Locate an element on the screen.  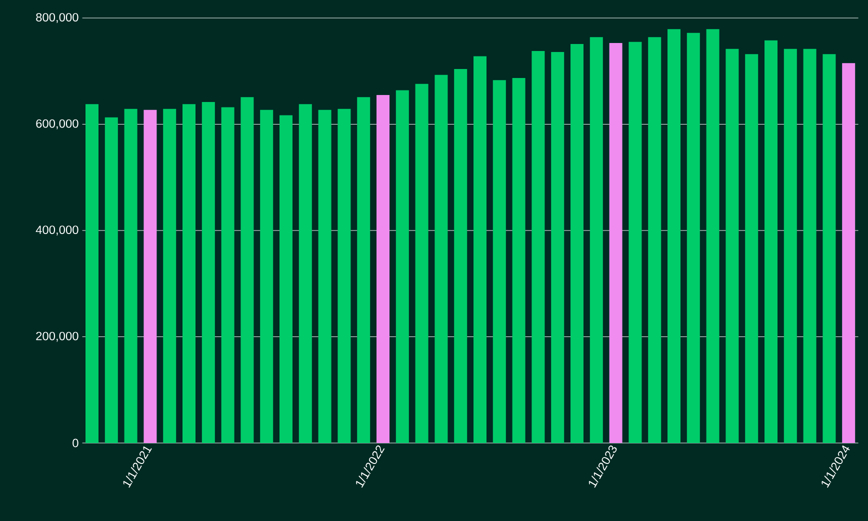
y-tick-label: 600,000 is located at coordinates (57, 124).